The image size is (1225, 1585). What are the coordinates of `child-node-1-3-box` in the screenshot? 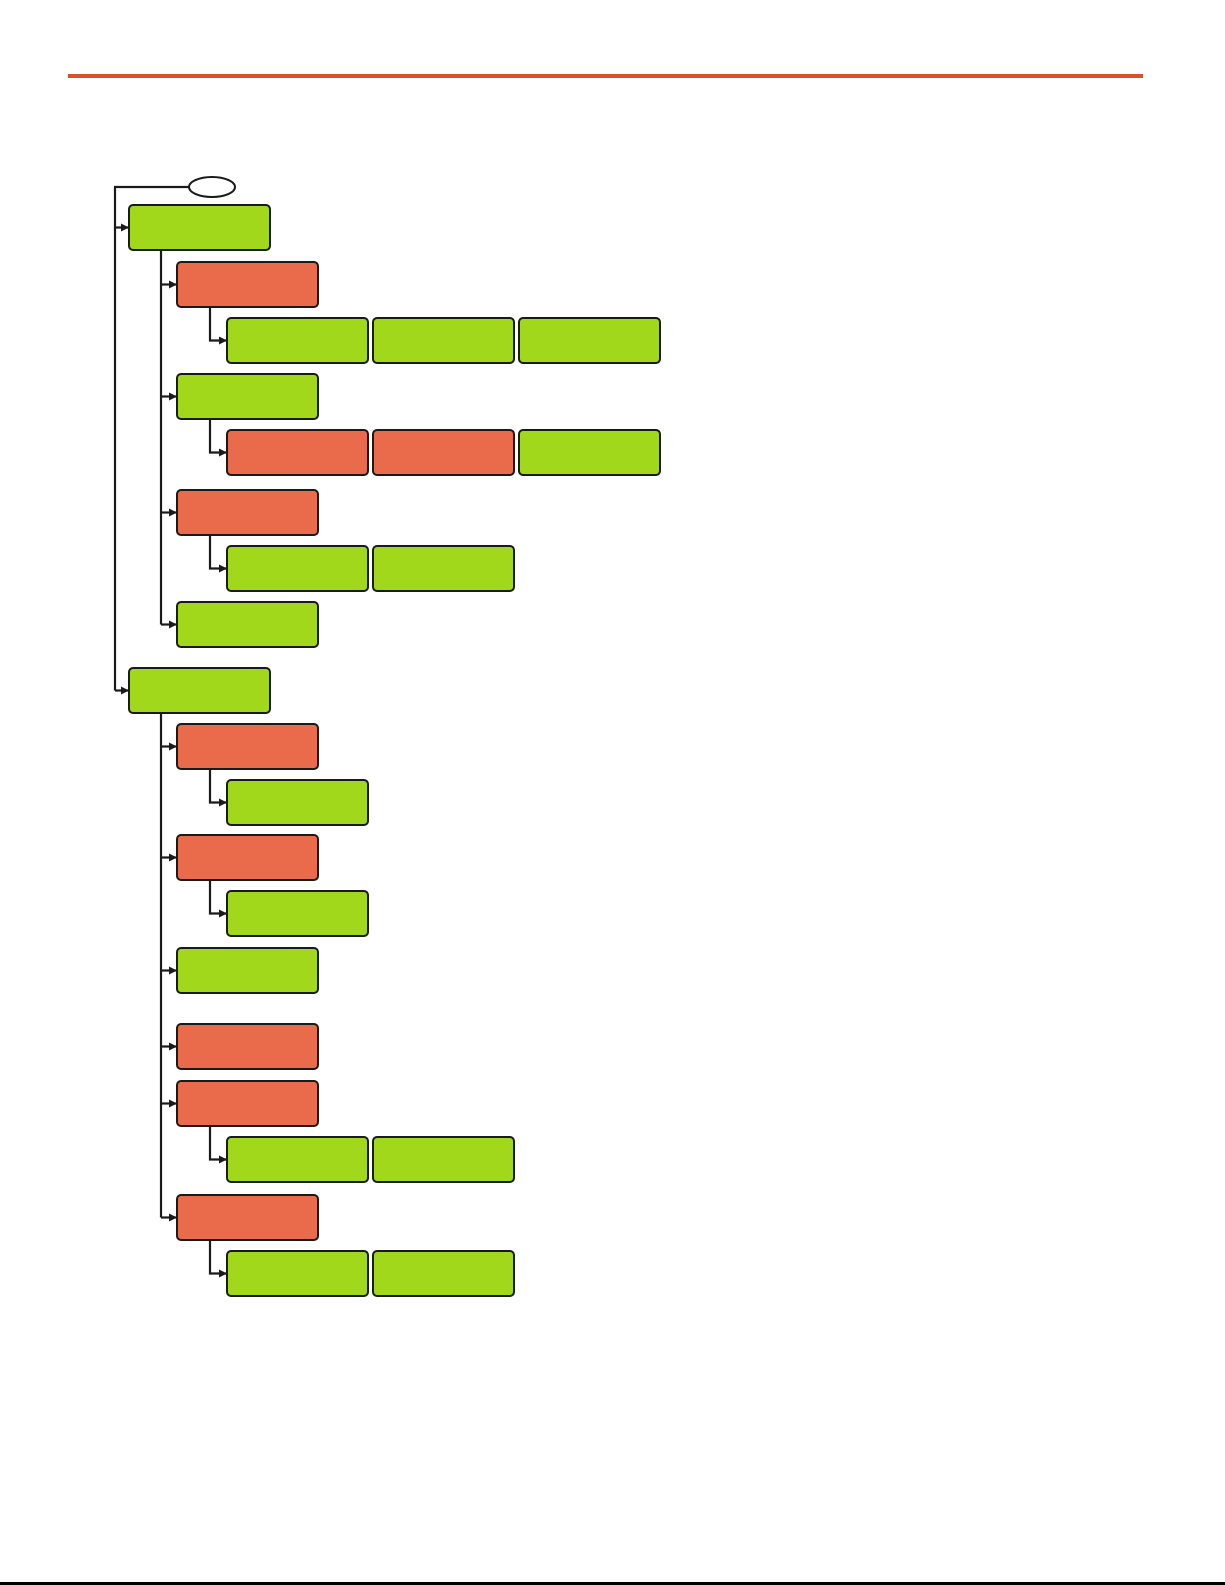 It's located at (247, 512).